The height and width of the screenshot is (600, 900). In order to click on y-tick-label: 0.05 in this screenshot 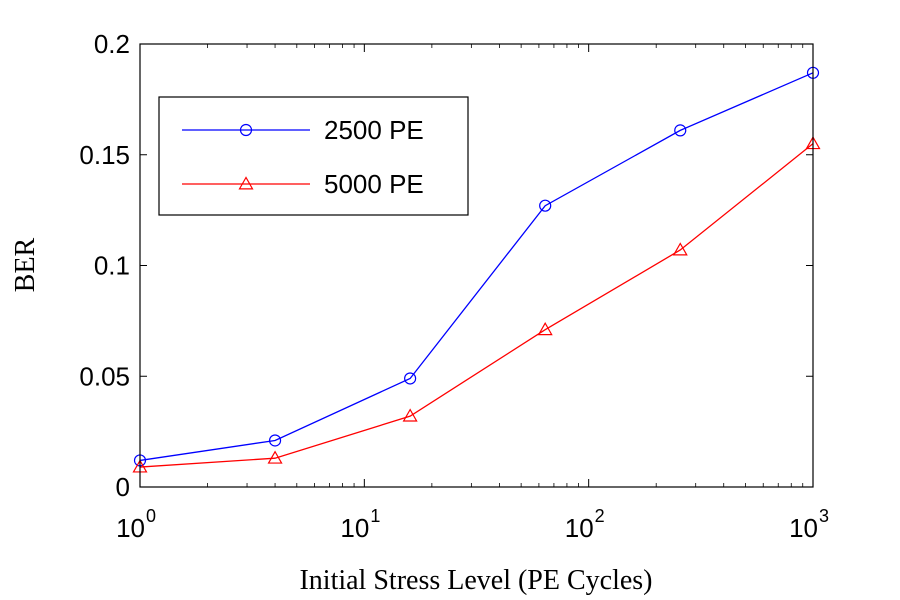, I will do `click(104, 376)`.